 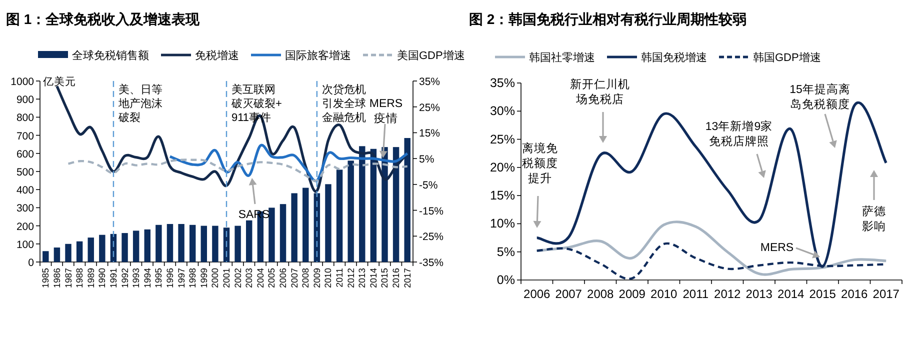 I want to click on legend-label: 免税增速, so click(x=217, y=55).